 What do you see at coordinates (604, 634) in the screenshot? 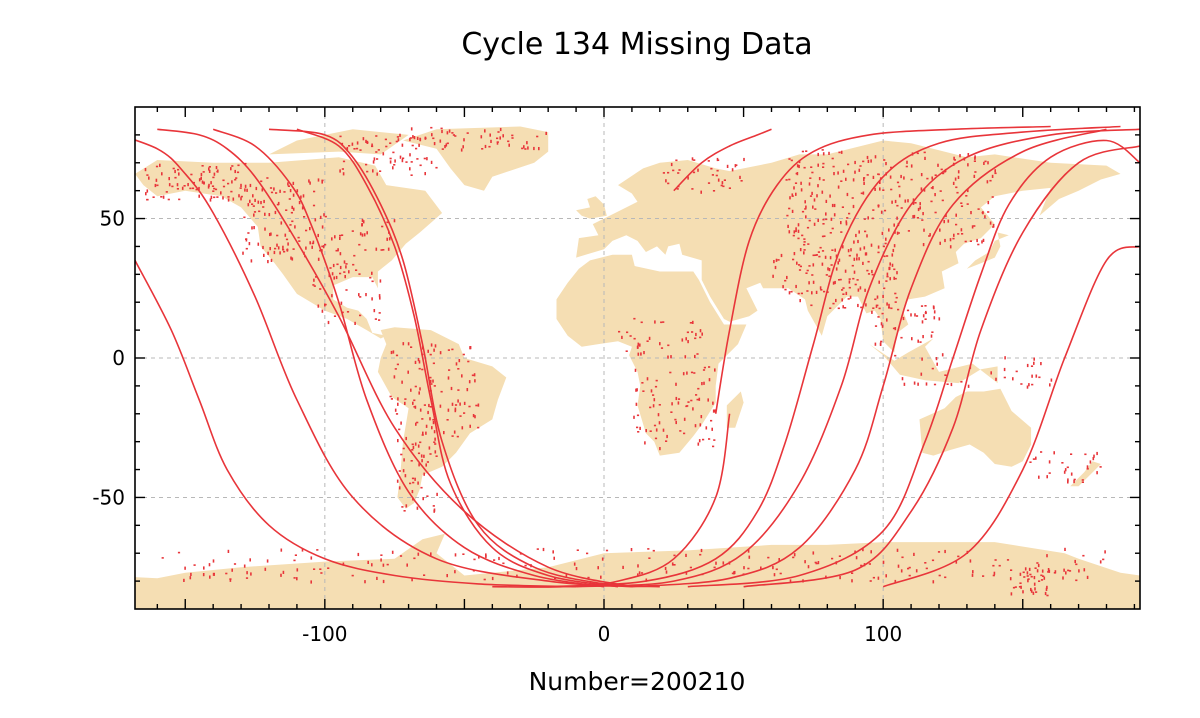
I see `x-tick-label: 0` at bounding box center [604, 634].